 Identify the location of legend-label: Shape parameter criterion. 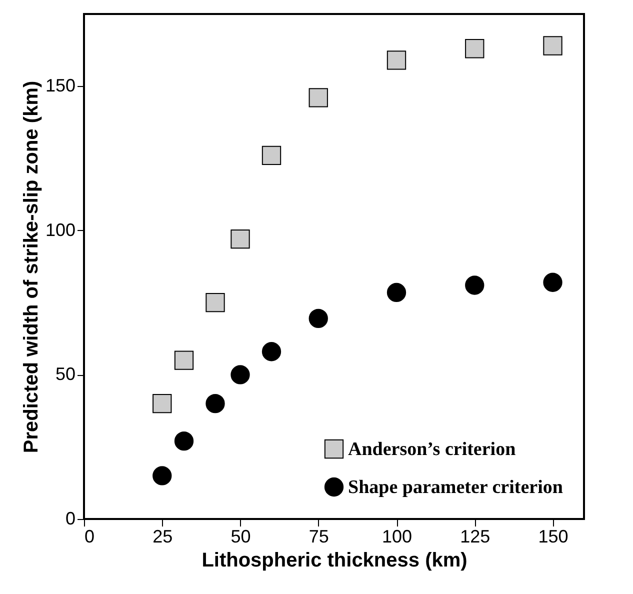
(456, 487).